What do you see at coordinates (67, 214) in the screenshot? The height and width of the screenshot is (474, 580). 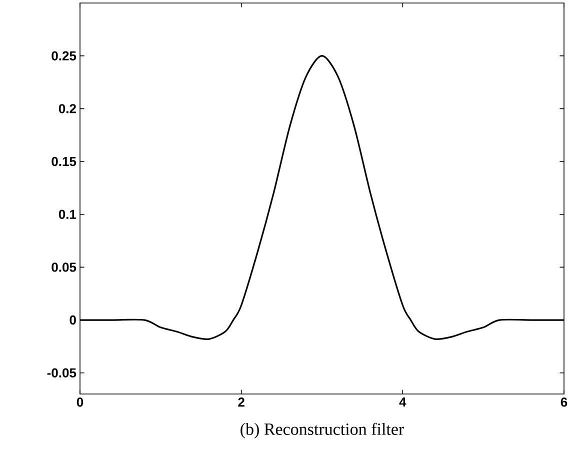 I see `y-tick-label: 0.1` at bounding box center [67, 214].